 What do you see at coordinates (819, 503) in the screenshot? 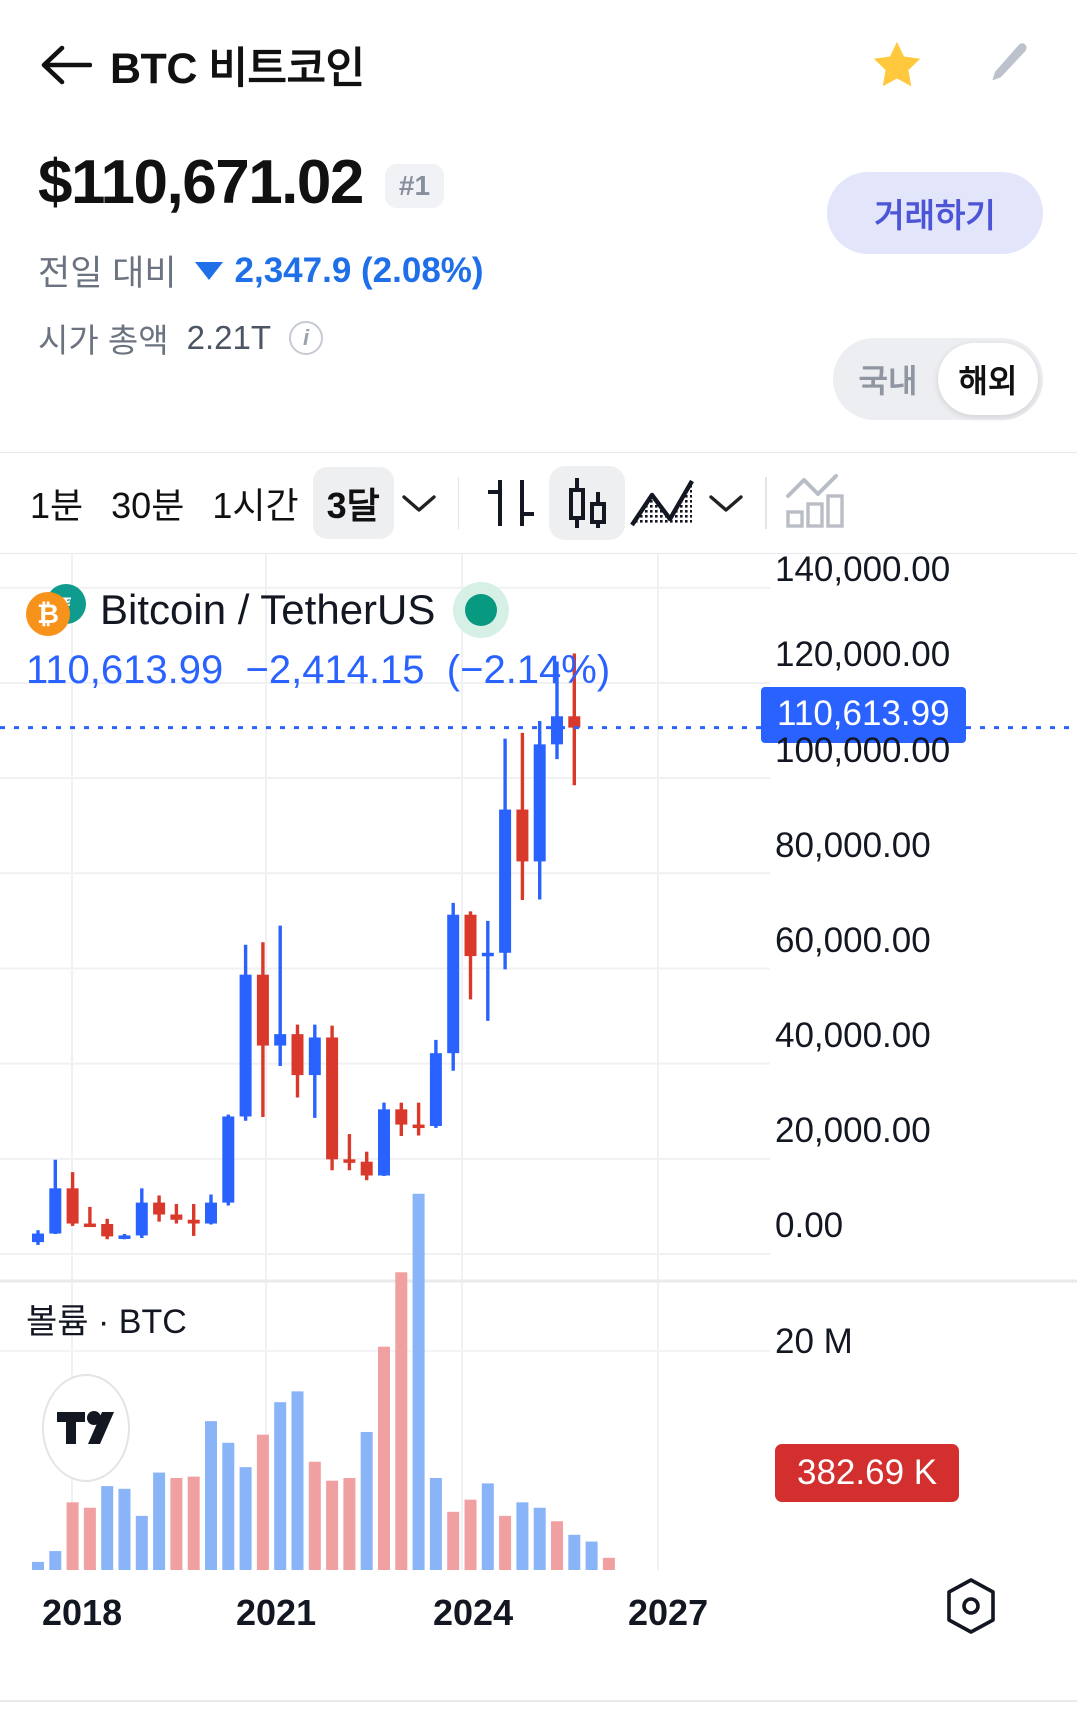
I see `expand-chart-icon` at bounding box center [819, 503].